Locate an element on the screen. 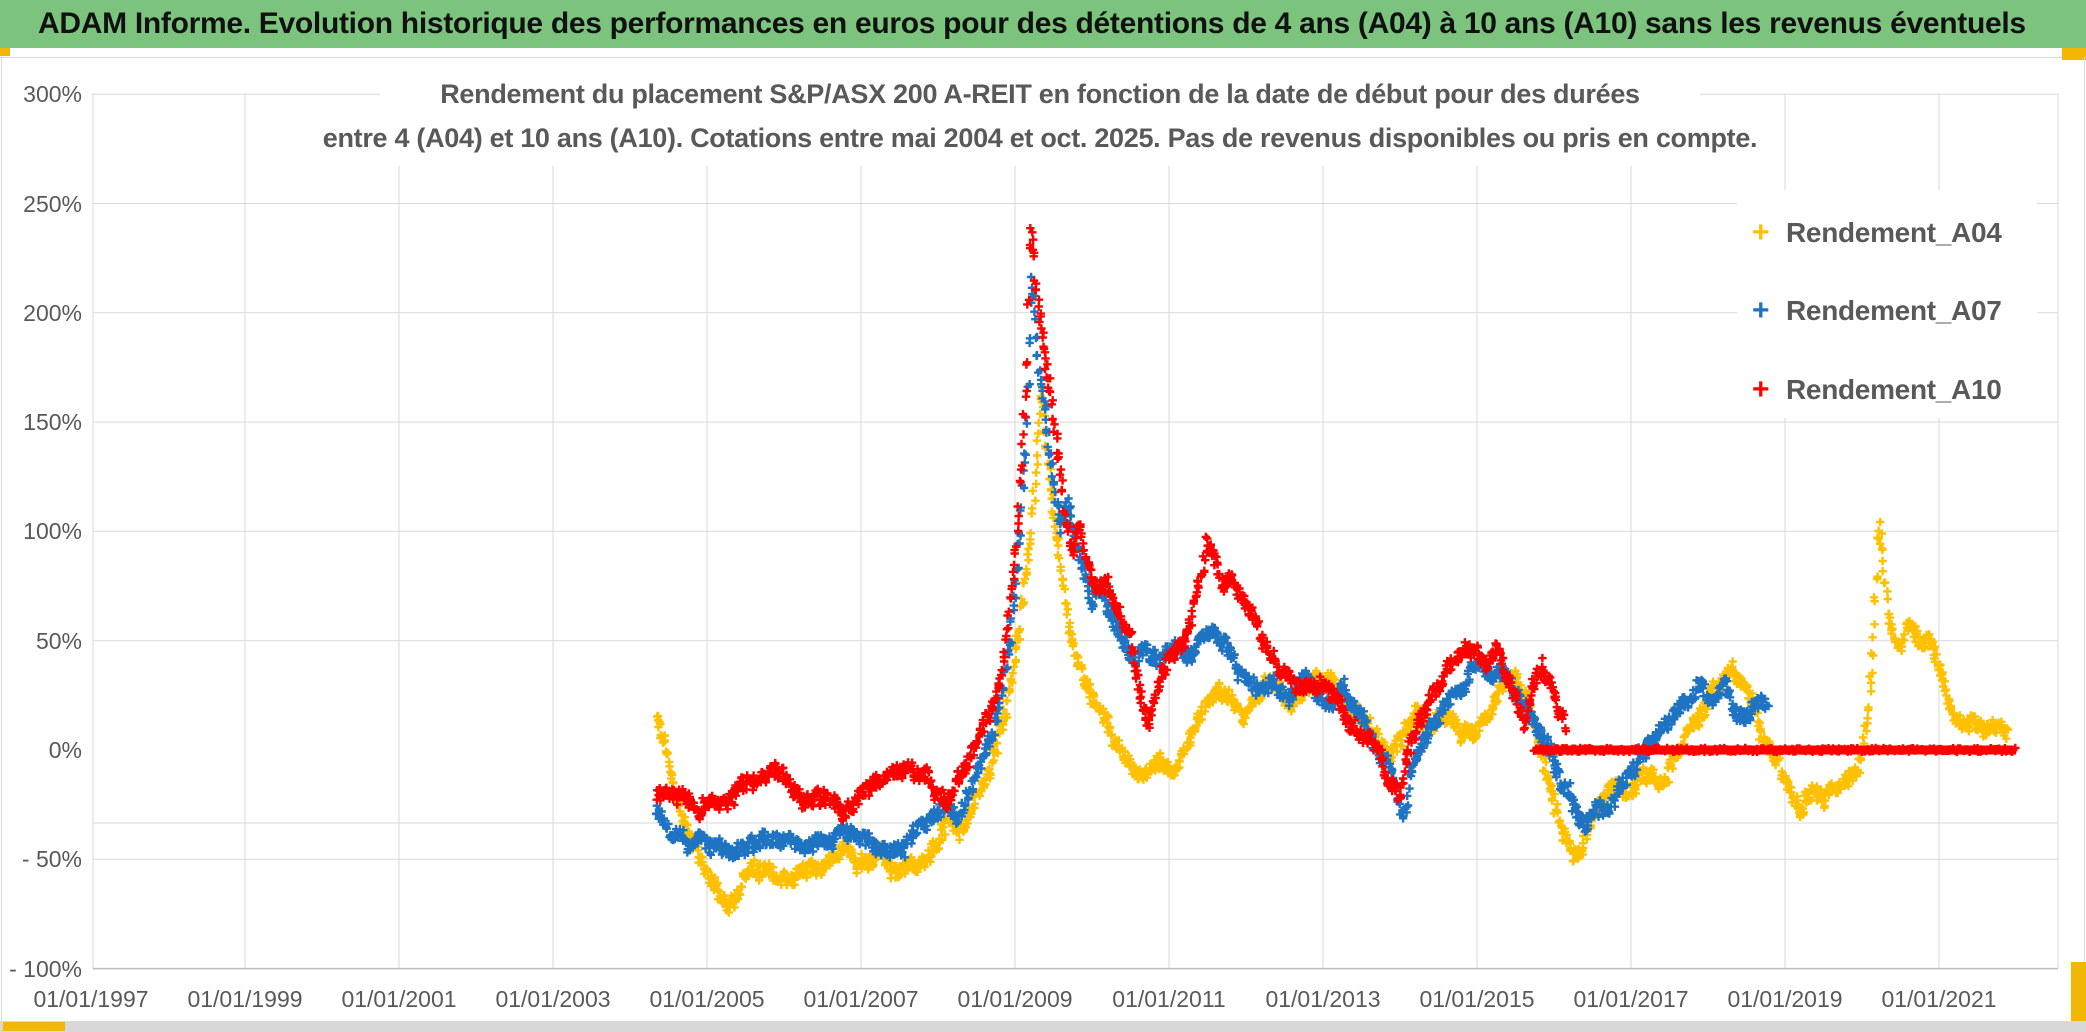  x-tick-label-1999: 01/01/1999 is located at coordinates (245, 999).